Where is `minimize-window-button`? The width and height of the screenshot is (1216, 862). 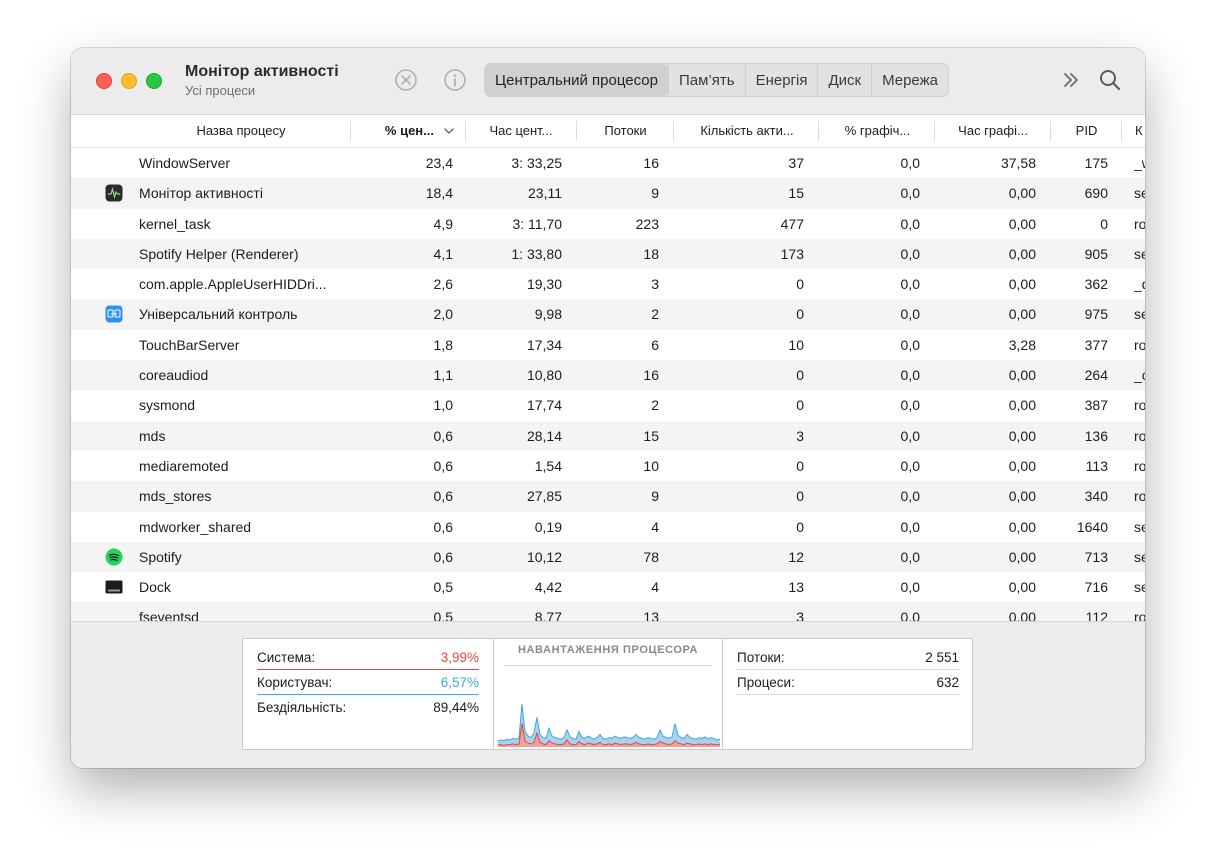 minimize-window-button is located at coordinates (129, 81).